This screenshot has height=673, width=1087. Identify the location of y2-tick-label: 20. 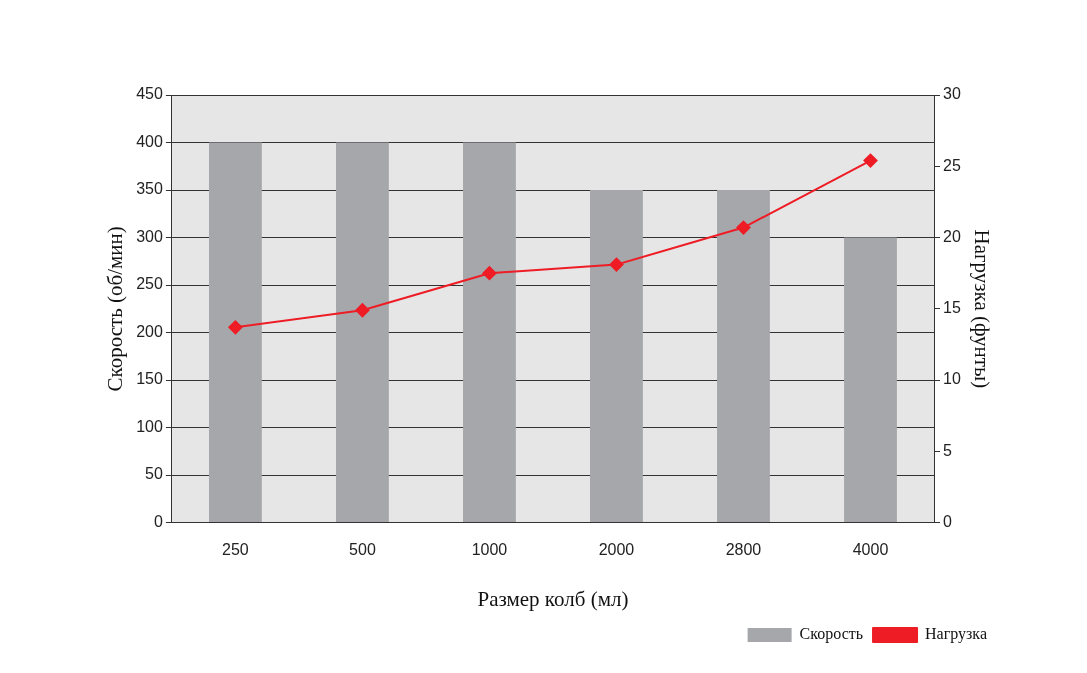
(952, 236).